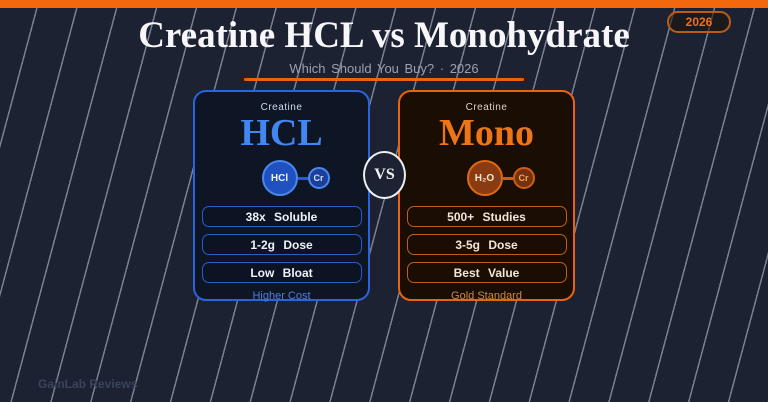 The width and height of the screenshot is (768, 402). I want to click on card-hcl-name: HCL, so click(281, 133).